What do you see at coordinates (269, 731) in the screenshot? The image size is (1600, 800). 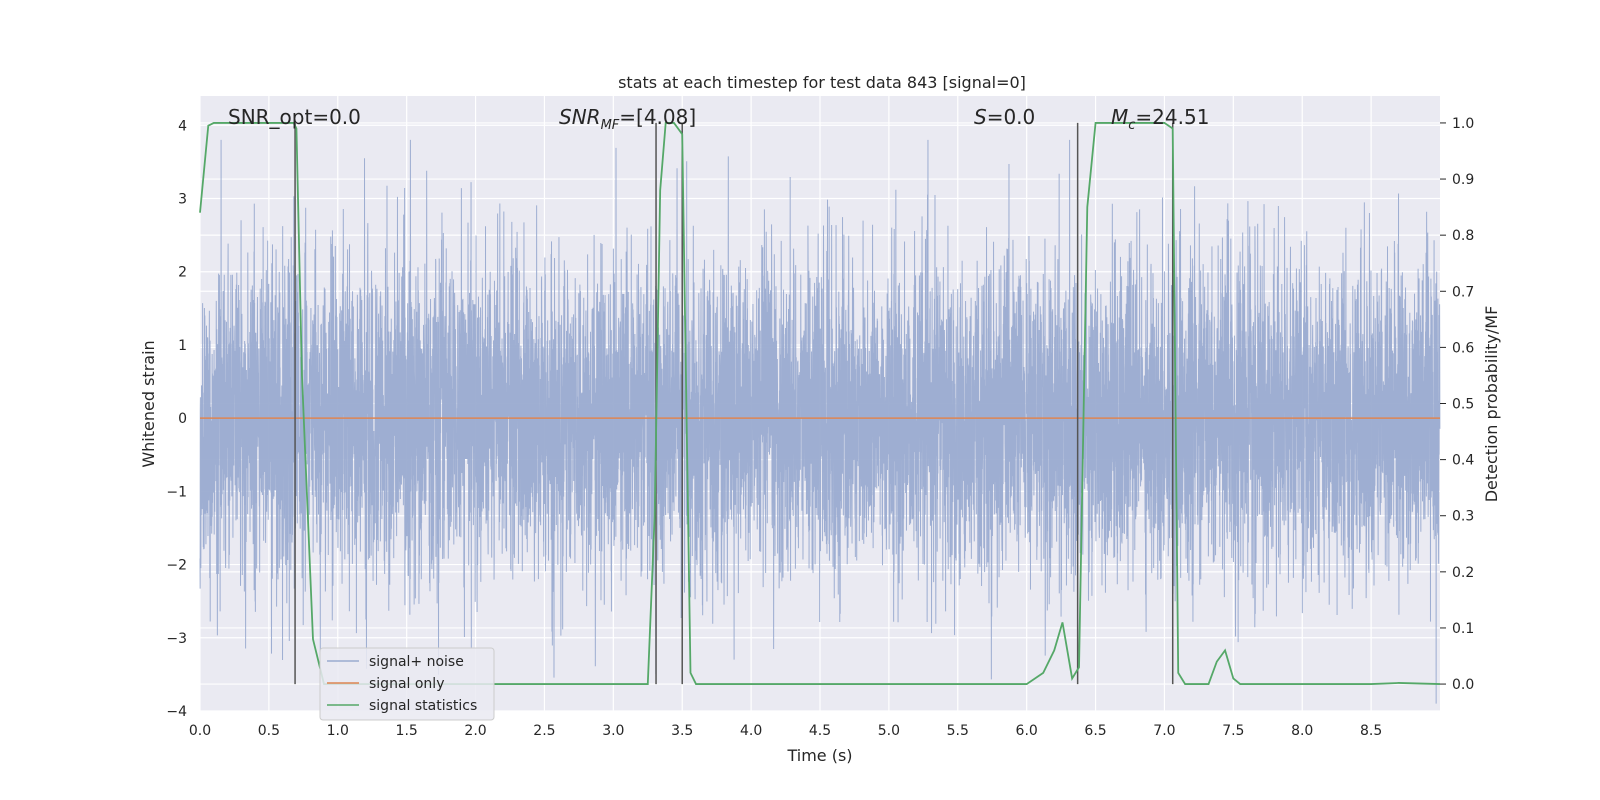 I see `x-tick-label-1: 0.5` at bounding box center [269, 731].